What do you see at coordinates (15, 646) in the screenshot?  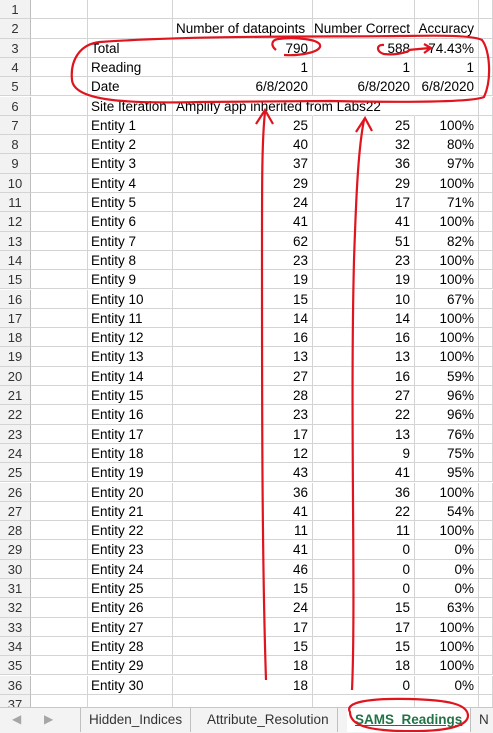 I see `row-header: 34` at bounding box center [15, 646].